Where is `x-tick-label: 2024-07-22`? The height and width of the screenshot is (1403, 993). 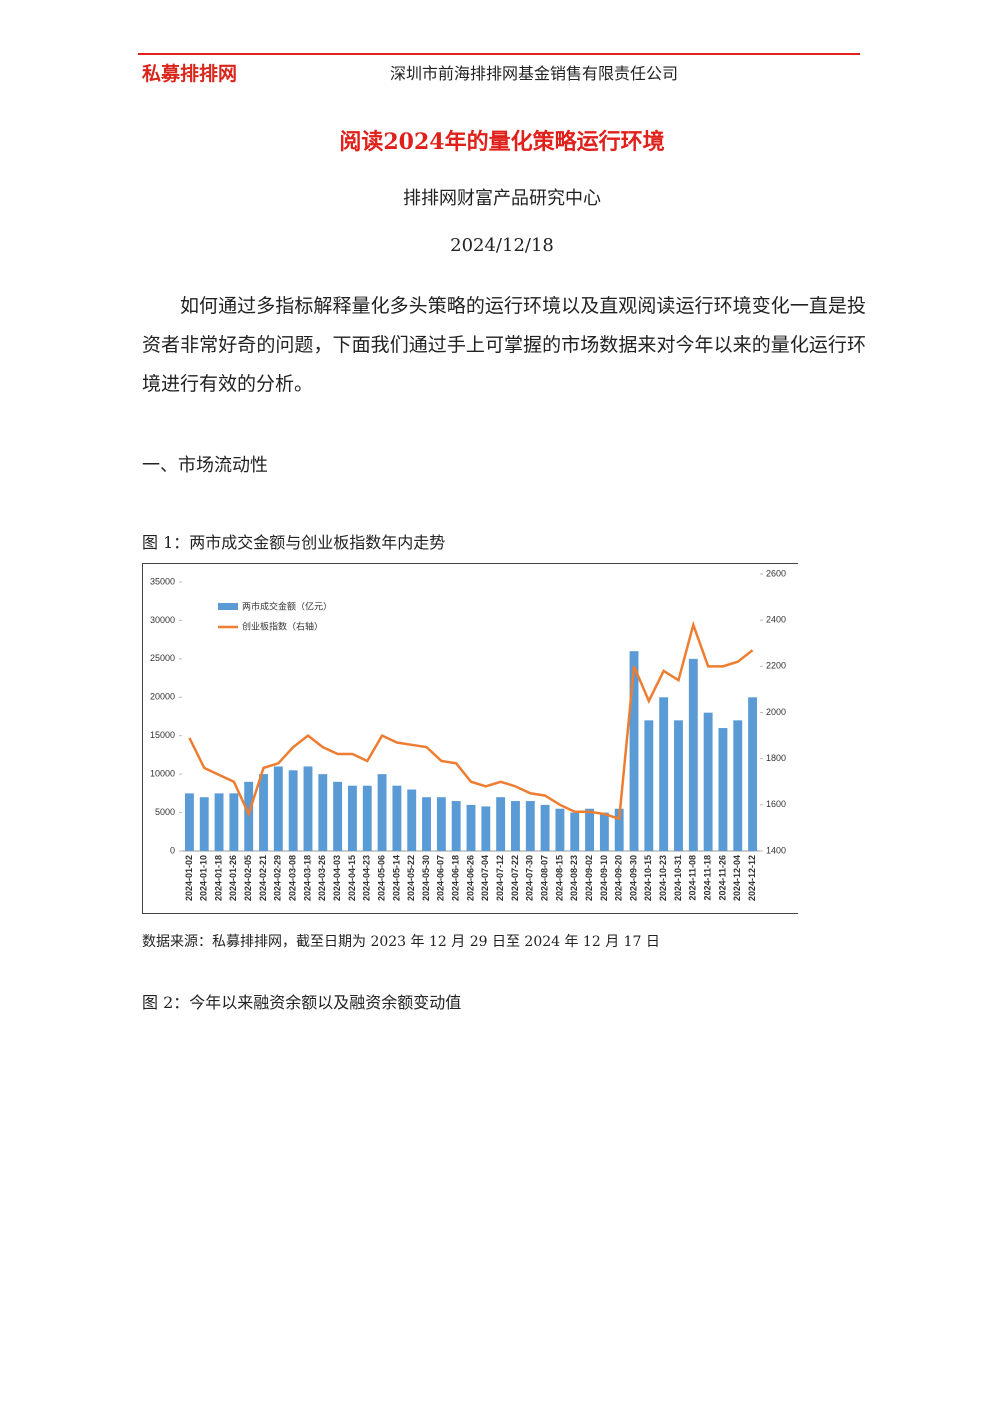 x-tick-label: 2024-07-22 is located at coordinates (515, 878).